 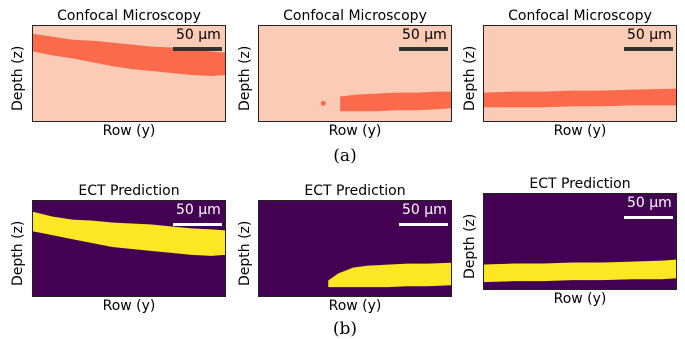 I want to click on panel-a3-scalebar-label: 50 µm, so click(x=649, y=35).